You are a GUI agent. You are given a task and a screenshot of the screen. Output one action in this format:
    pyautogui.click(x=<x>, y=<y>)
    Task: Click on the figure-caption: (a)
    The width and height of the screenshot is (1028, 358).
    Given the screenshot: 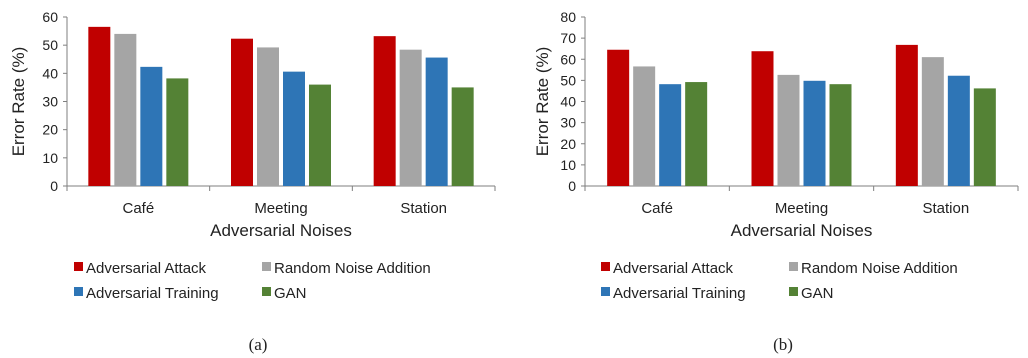 What is the action you would take?
    pyautogui.click(x=258, y=344)
    